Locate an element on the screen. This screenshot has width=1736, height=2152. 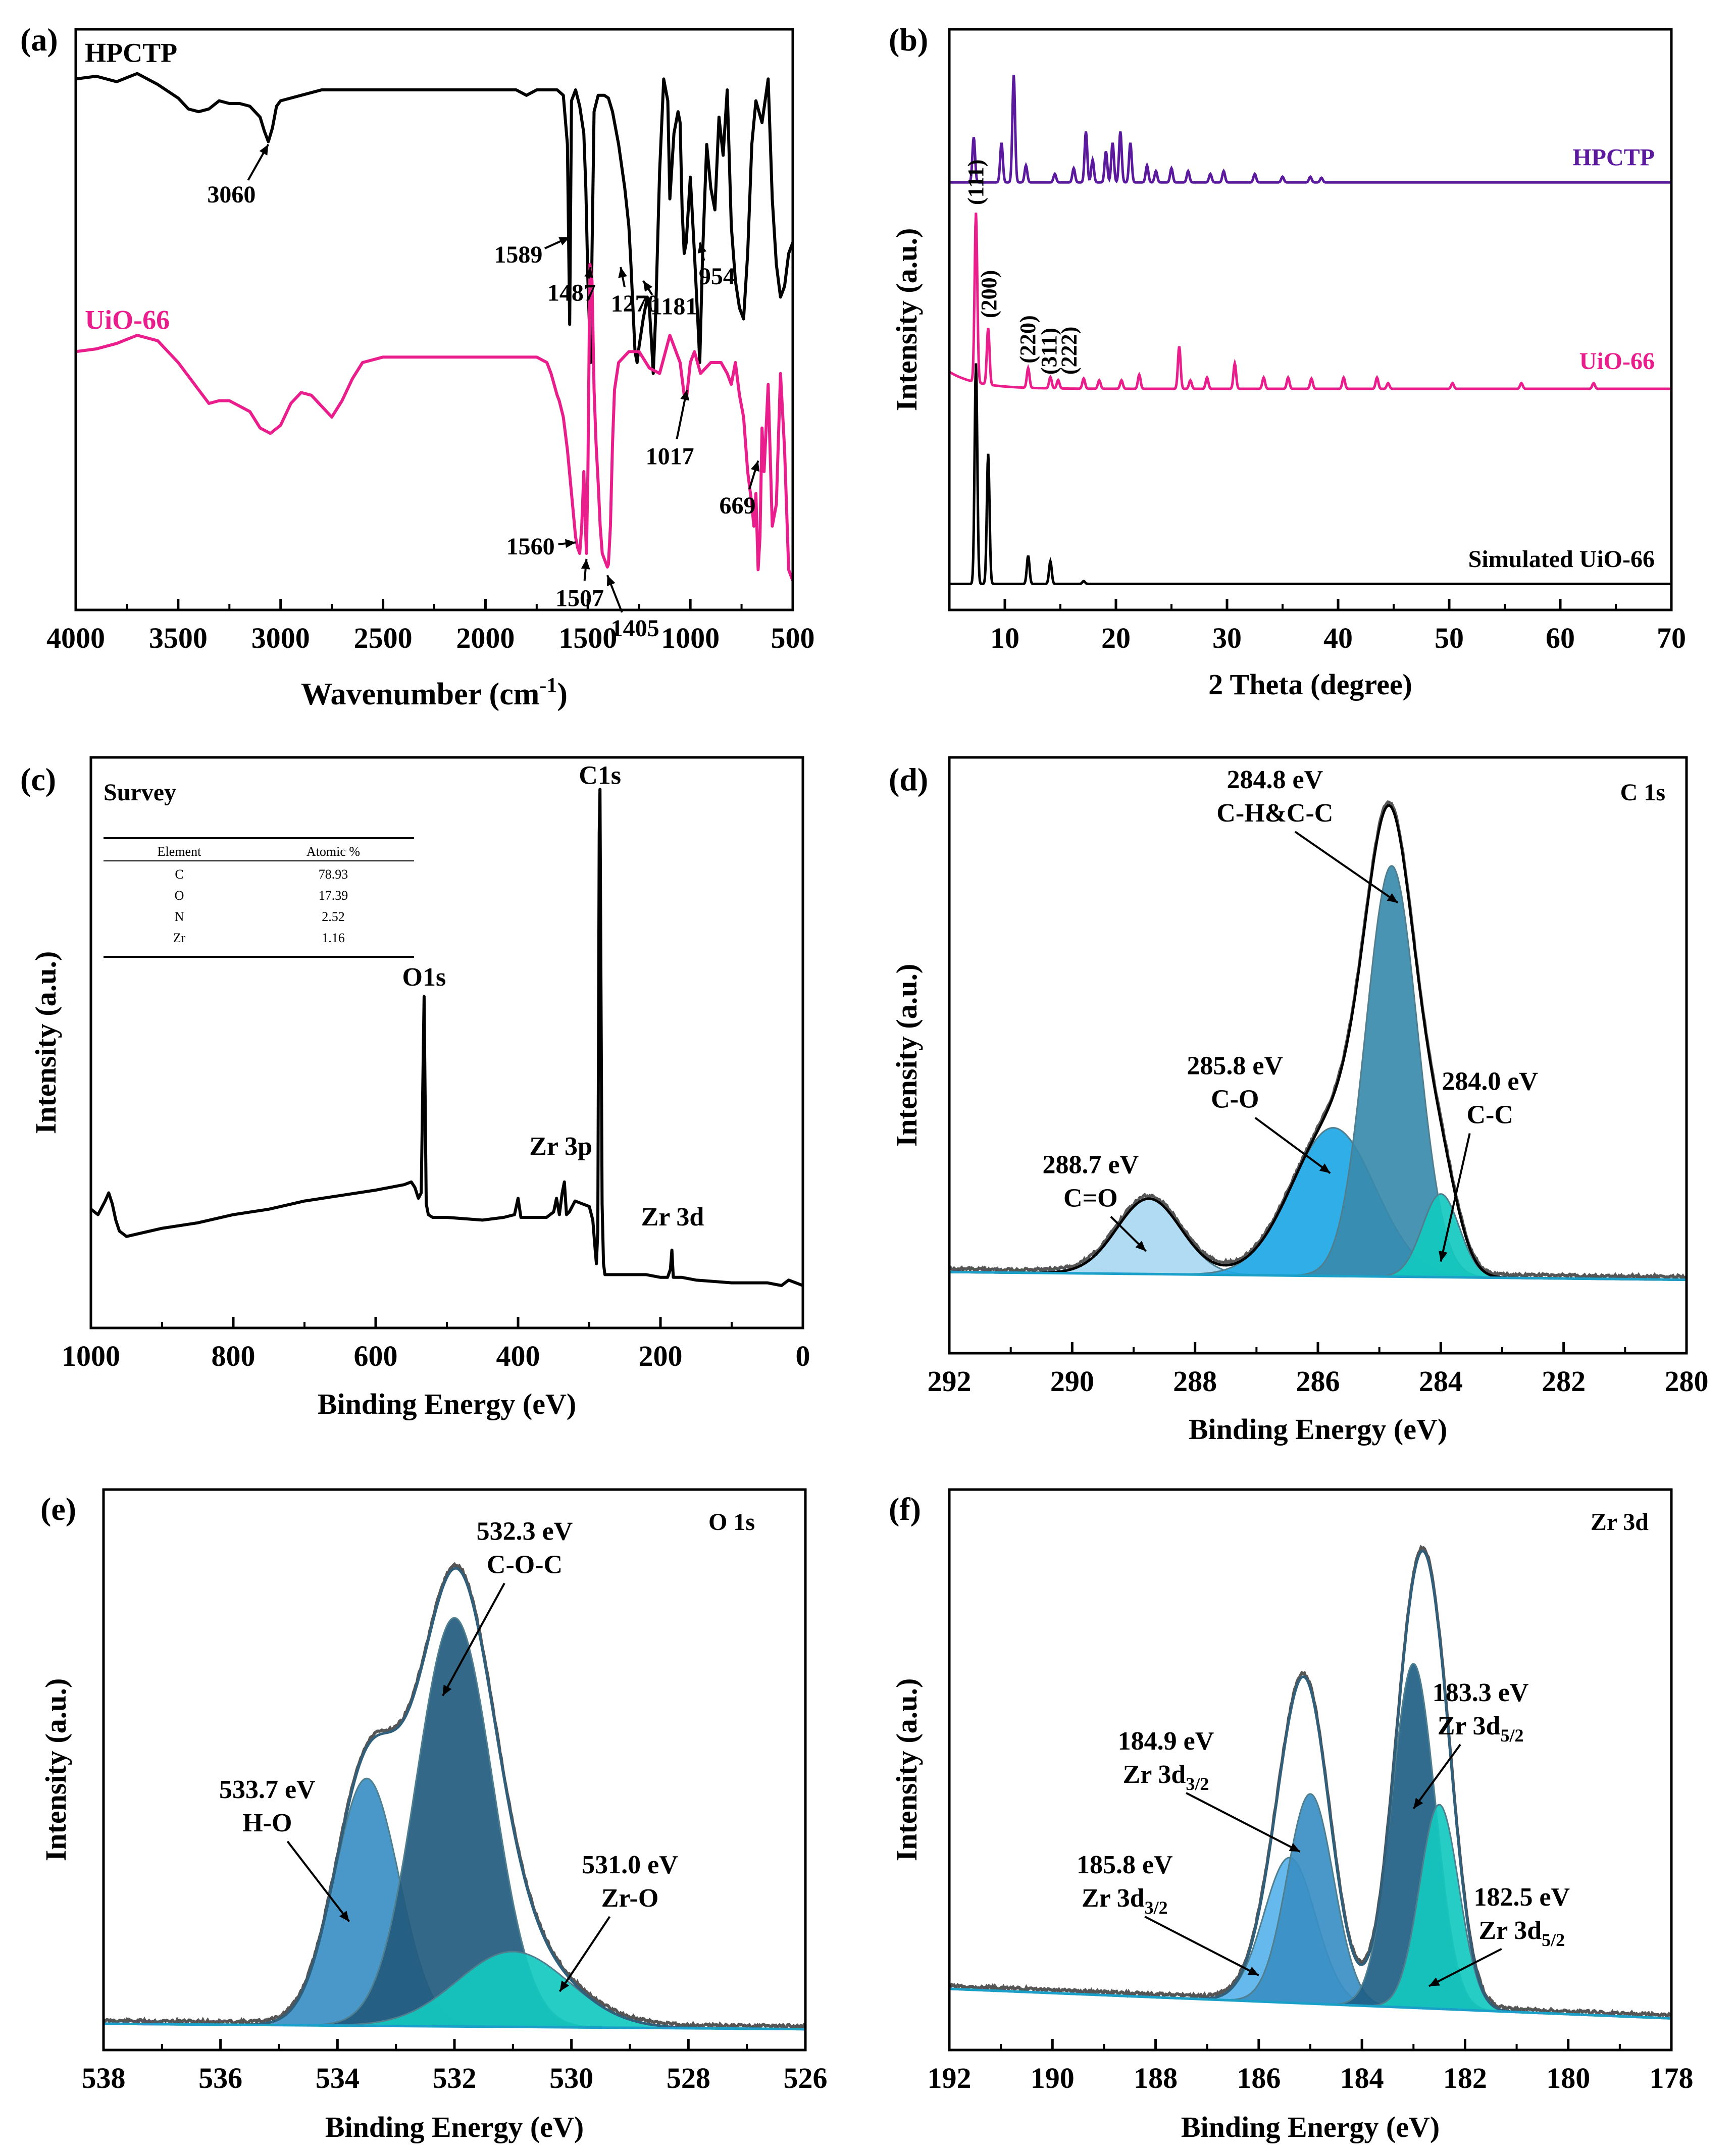
panel-a-label: (a) is located at coordinates (39, 40).